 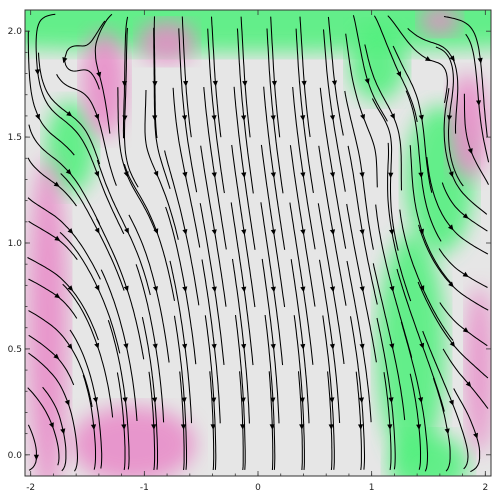 I want to click on x-tick-label: -2, so click(x=30, y=488).